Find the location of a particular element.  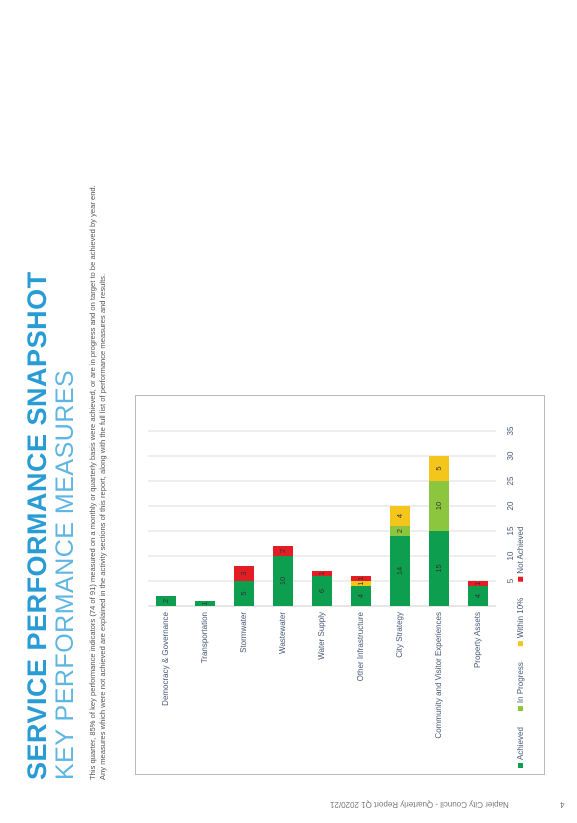

category-label: Community and Visitor Experiences is located at coordinates (438, 675).